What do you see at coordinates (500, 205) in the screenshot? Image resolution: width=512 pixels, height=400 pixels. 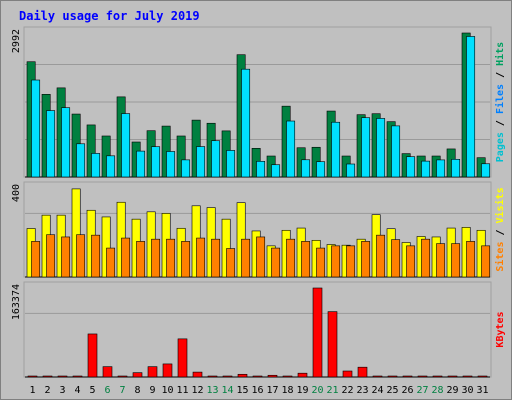 I see `legend-item-visits: Visits` at bounding box center [500, 205].